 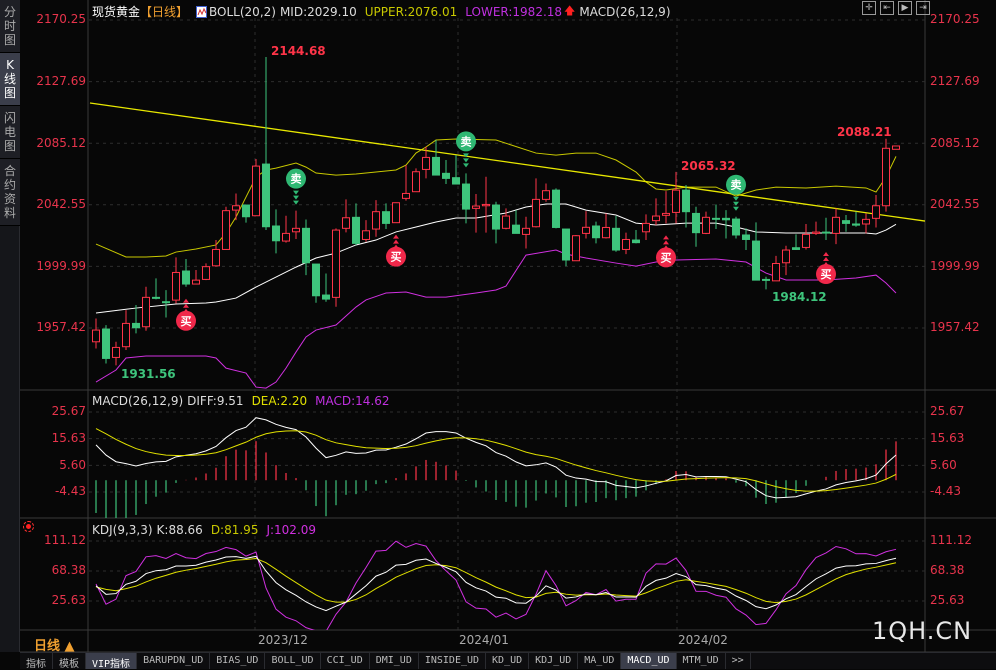 I want to click on kdj-k: K:88.66, so click(x=179, y=530).